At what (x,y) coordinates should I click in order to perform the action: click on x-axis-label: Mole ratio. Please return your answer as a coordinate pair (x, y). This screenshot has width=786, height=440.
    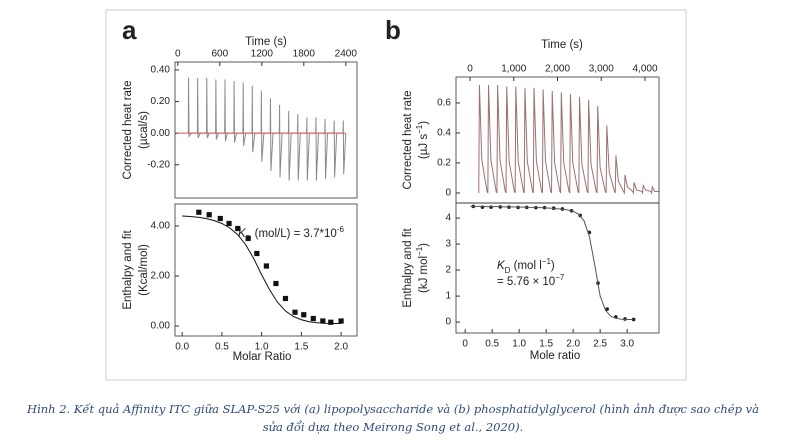
    Looking at the image, I should click on (555, 356).